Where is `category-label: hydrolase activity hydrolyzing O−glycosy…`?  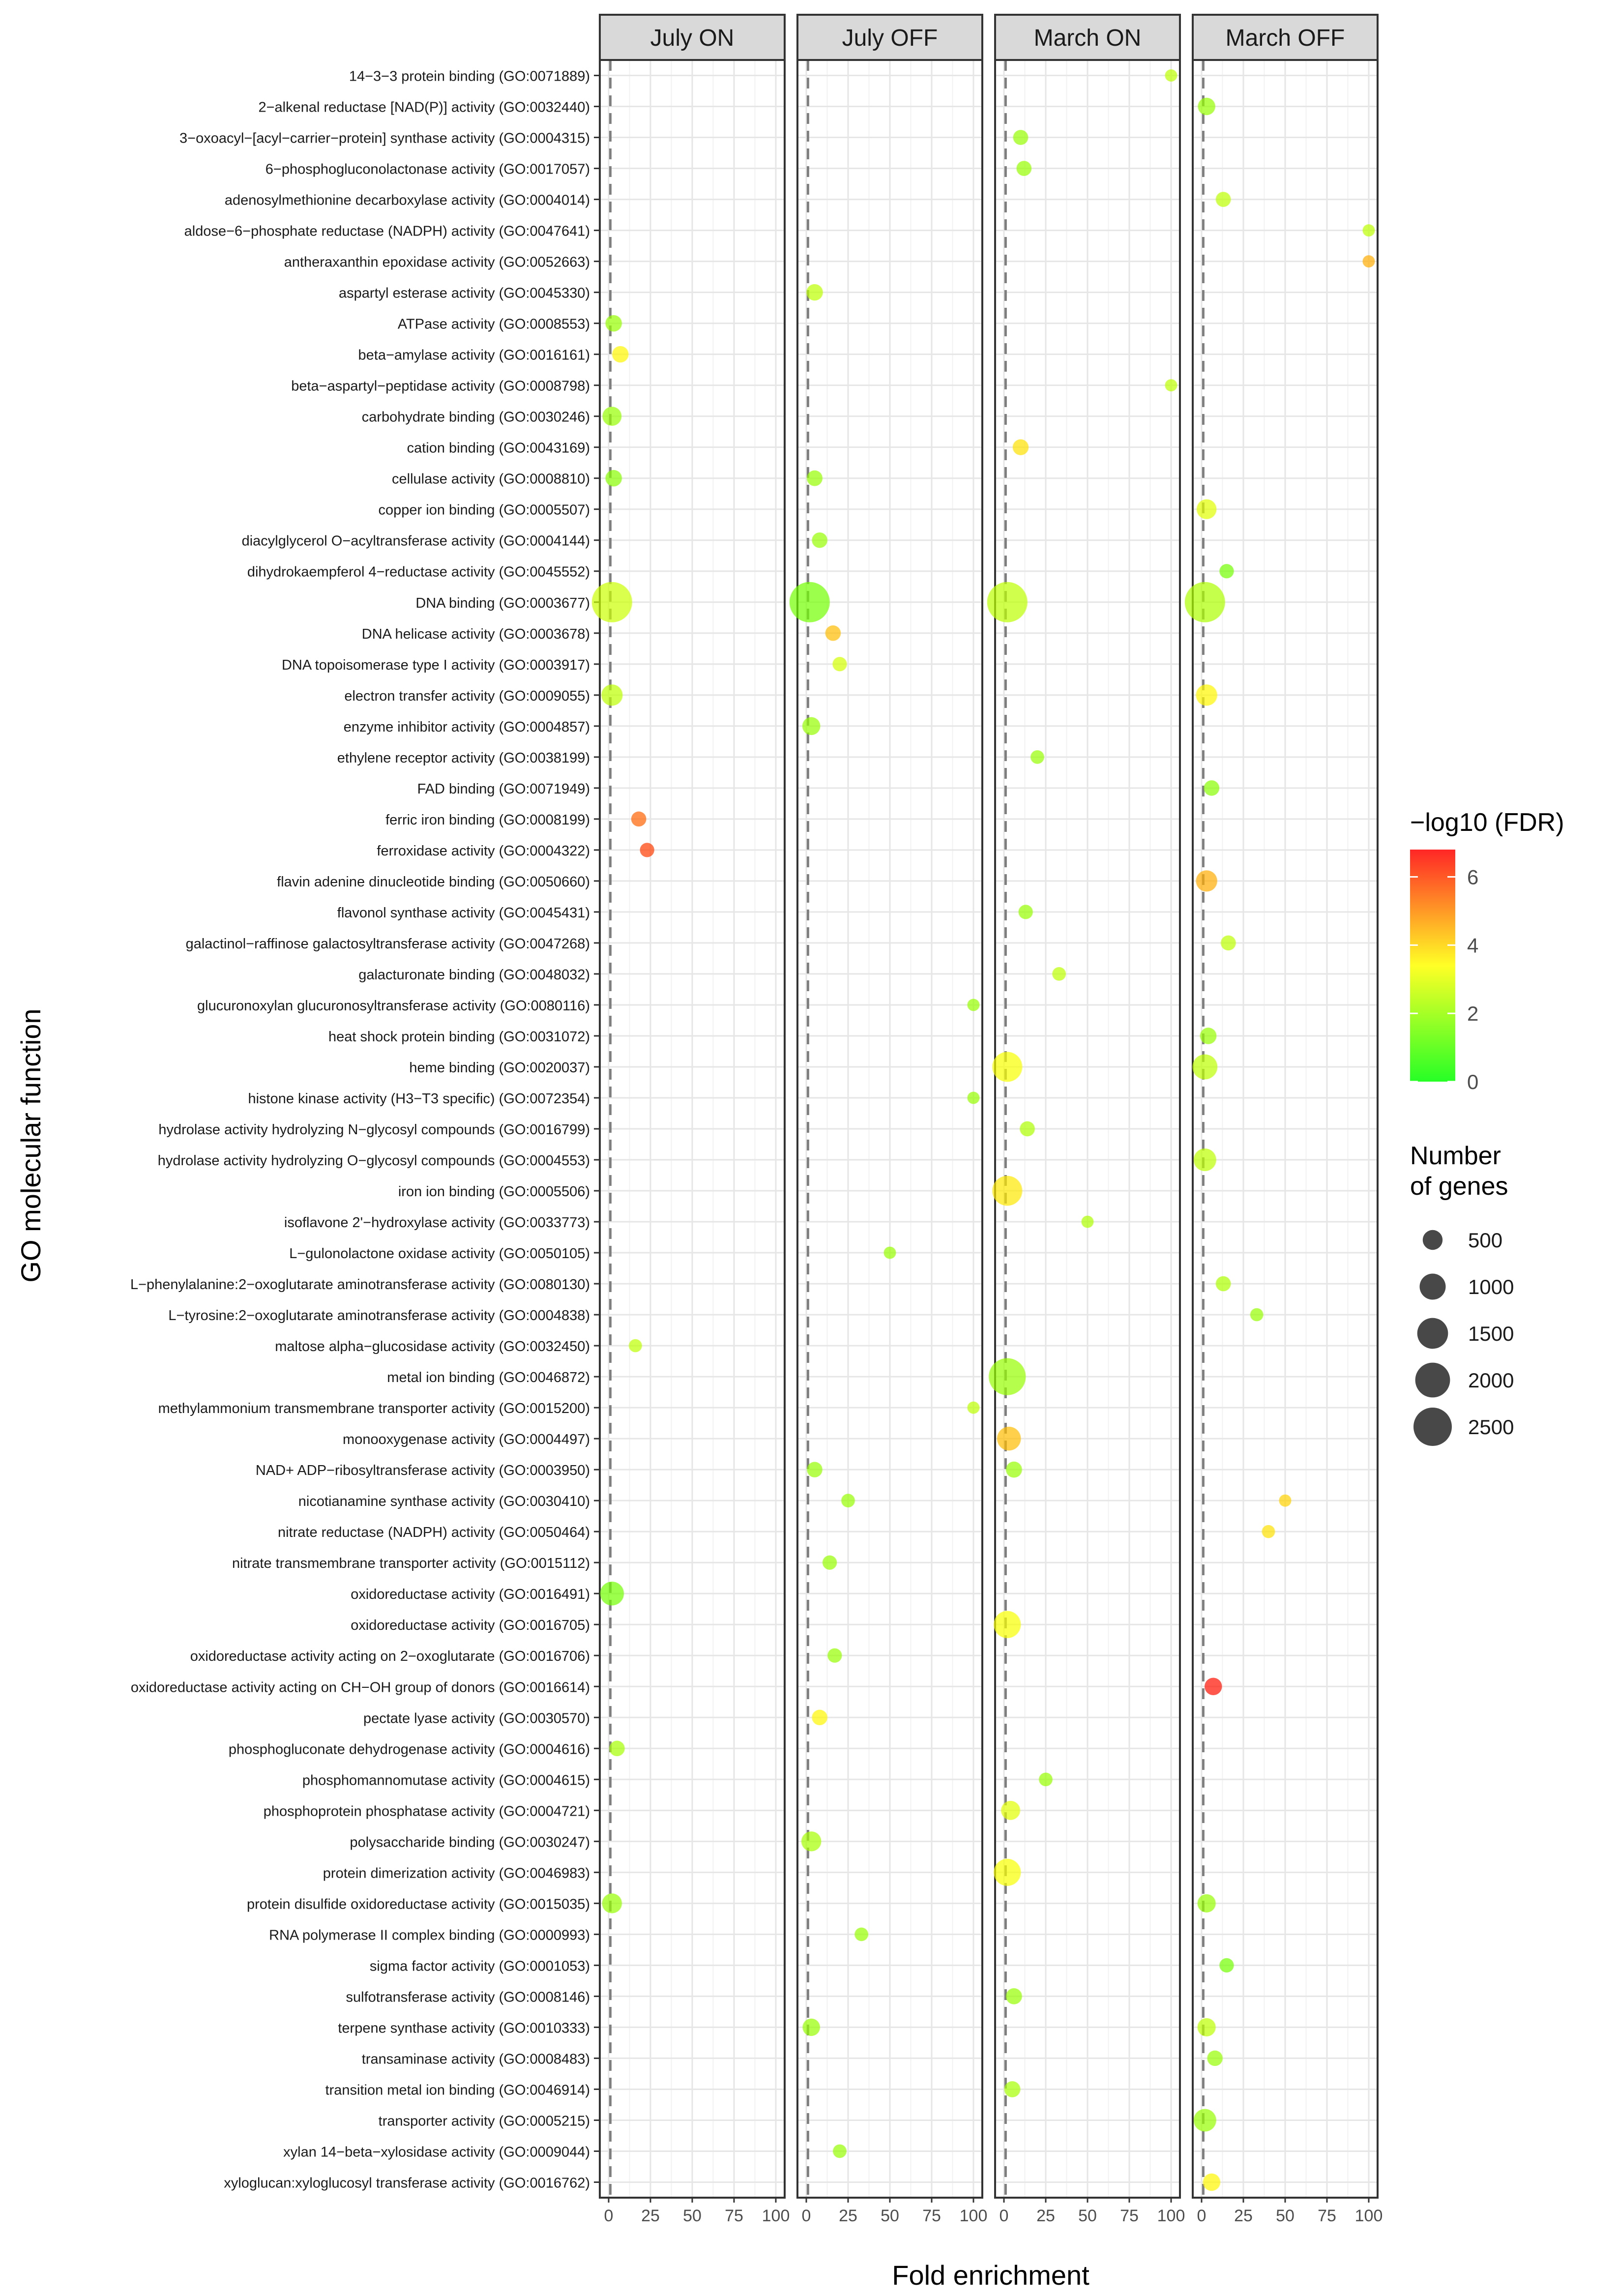 category-label: hydrolase activity hydrolyzing O−glycosy… is located at coordinates (374, 1161).